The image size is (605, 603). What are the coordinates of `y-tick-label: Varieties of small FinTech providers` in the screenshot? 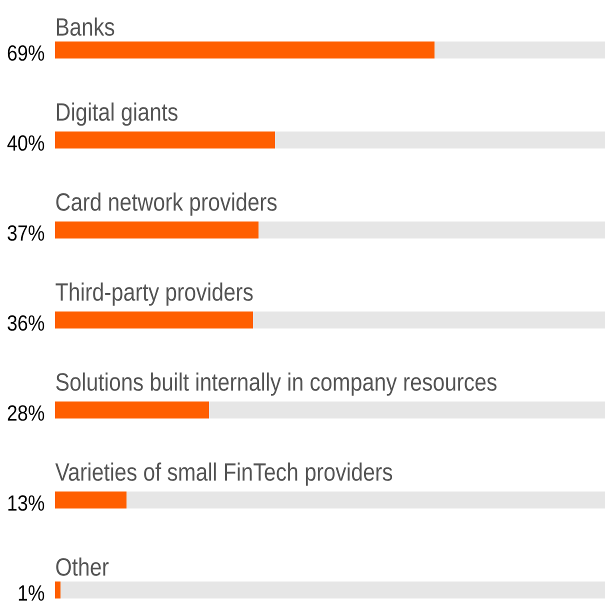 It's located at (223, 474).